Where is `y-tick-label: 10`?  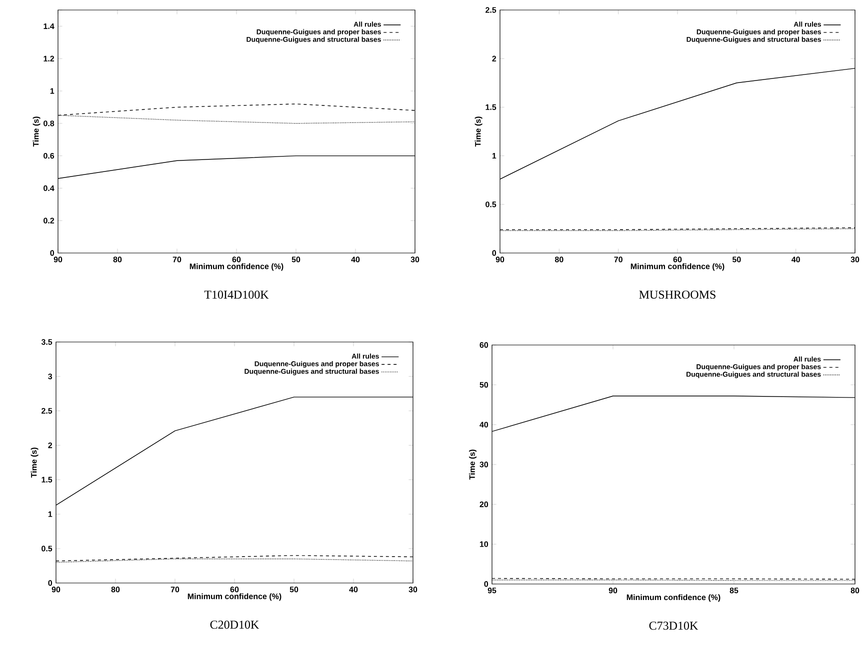
y-tick-label: 10 is located at coordinates (484, 544).